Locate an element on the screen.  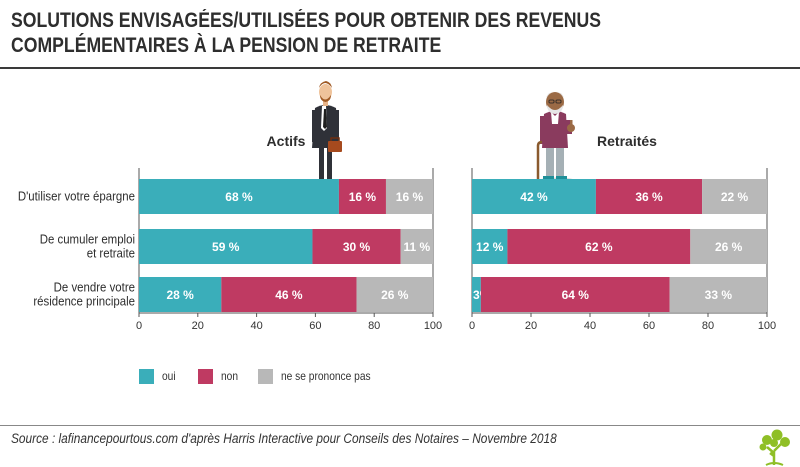
legend-swatch-nsp is located at coordinates (265, 376).